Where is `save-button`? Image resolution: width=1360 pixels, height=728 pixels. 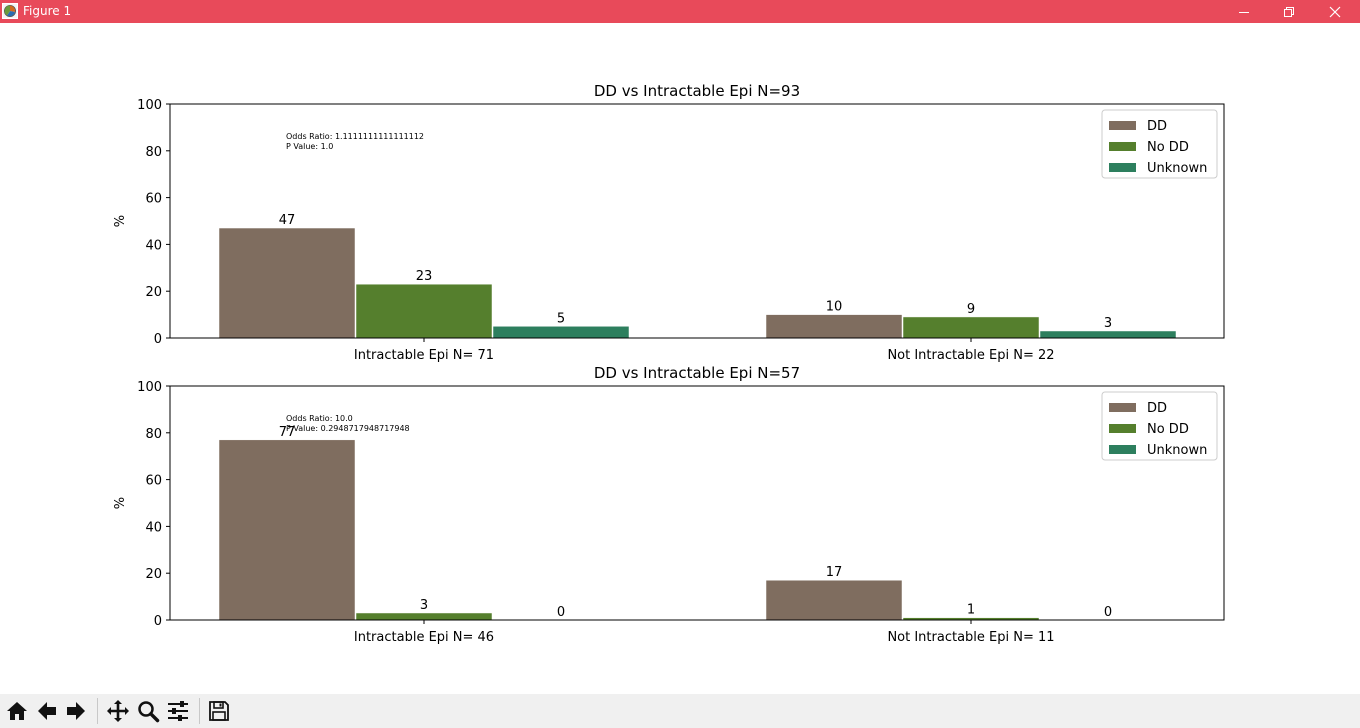
save-button is located at coordinates (219, 711).